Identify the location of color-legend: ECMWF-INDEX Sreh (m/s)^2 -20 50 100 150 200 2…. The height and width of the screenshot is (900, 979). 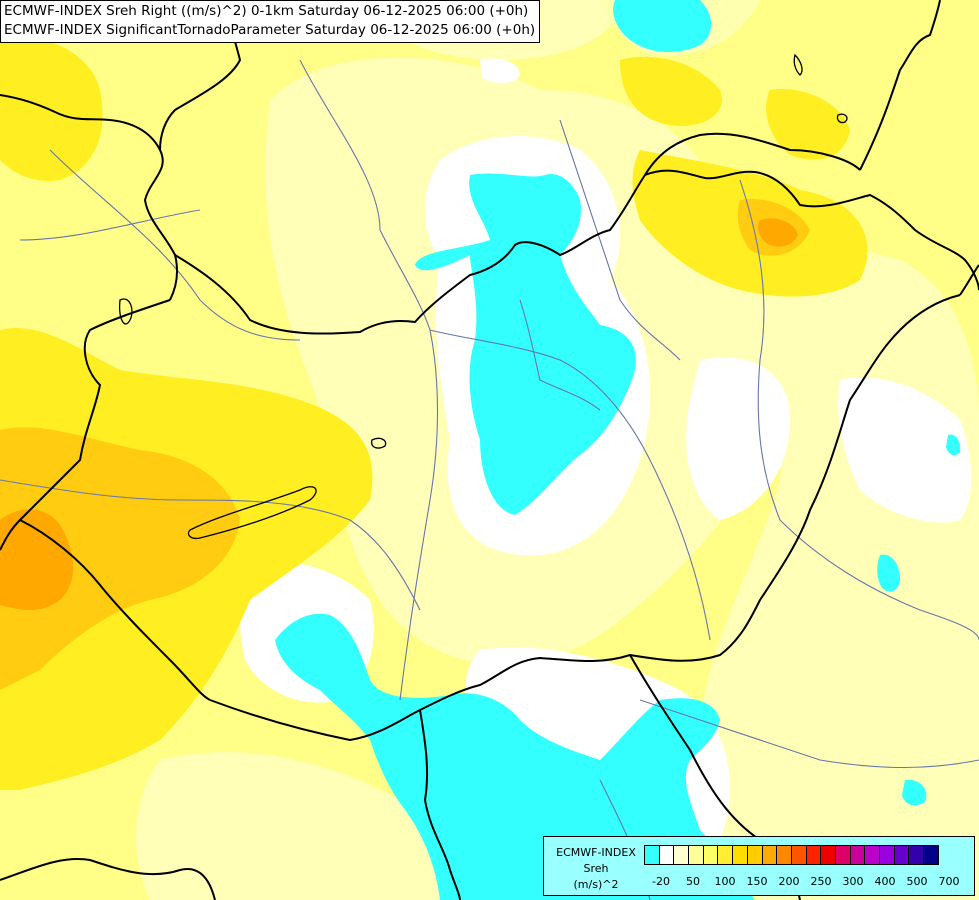
(759, 866).